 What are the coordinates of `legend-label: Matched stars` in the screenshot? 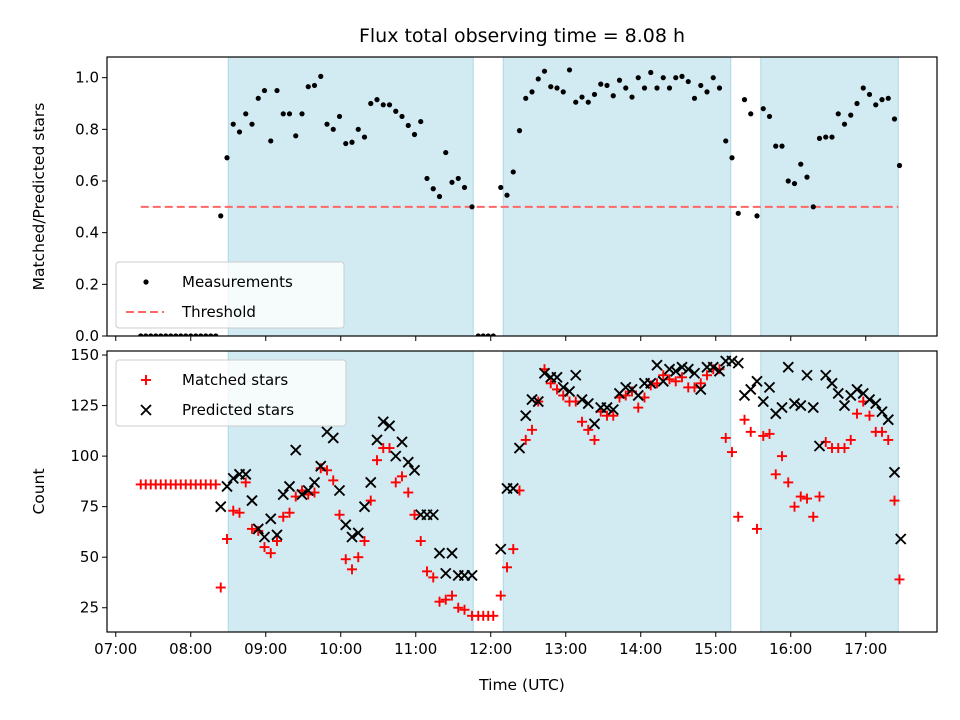 It's located at (235, 380).